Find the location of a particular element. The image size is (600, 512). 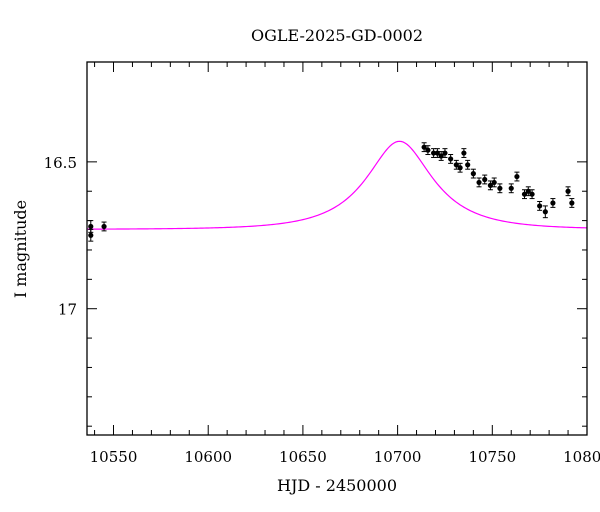

x-tick-label: 10750 is located at coordinates (492, 457).